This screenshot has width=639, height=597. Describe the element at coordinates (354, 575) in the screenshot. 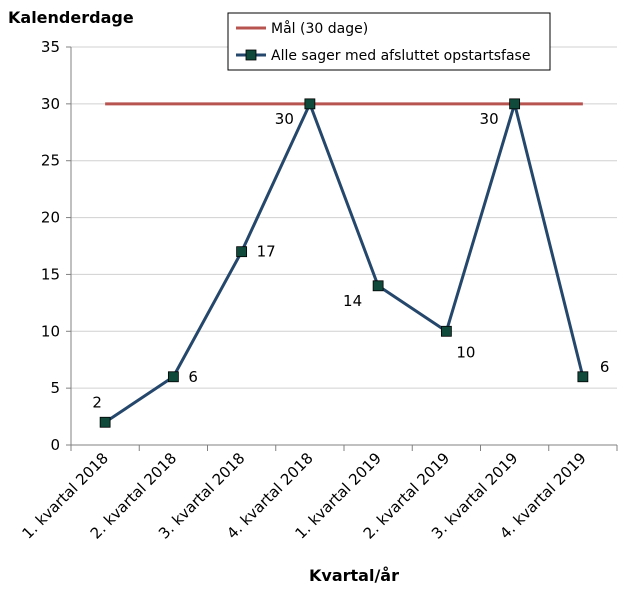

I see `x-axis-title: Kvartal/år` at that location.